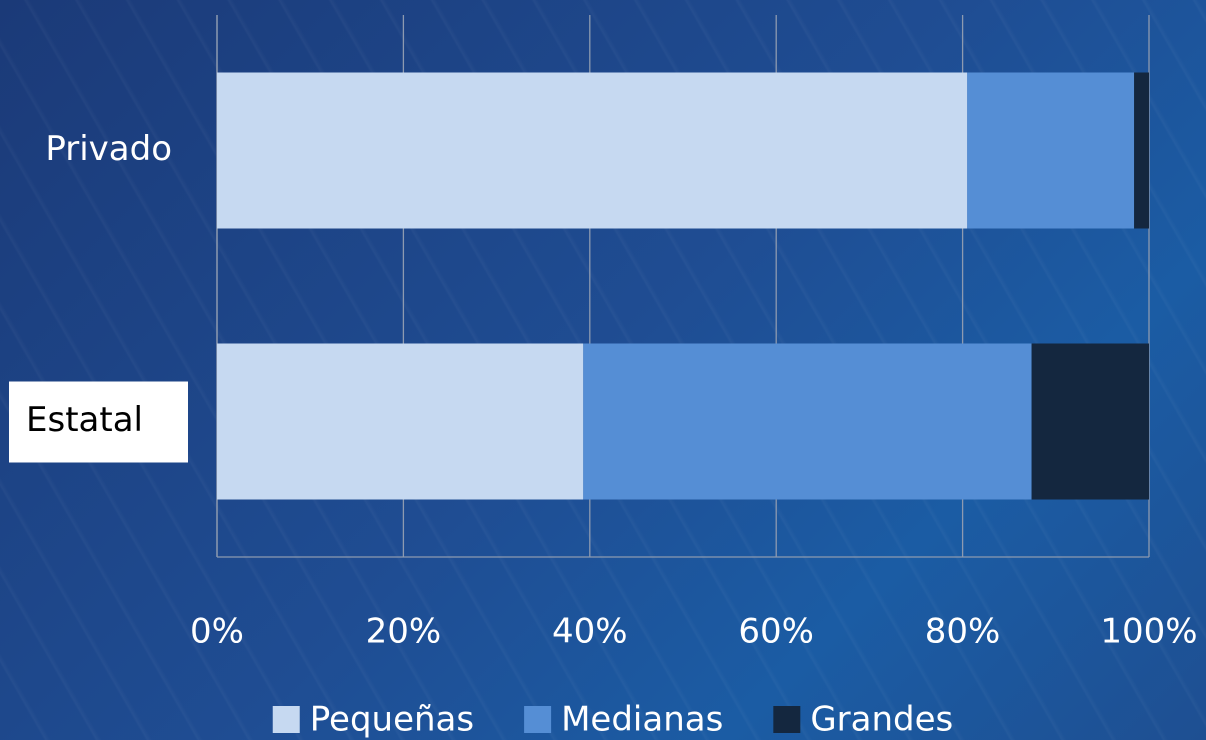 This screenshot has height=740, width=1206. Describe the element at coordinates (1148, 632) in the screenshot. I see `x-tick-label: 100%` at that location.